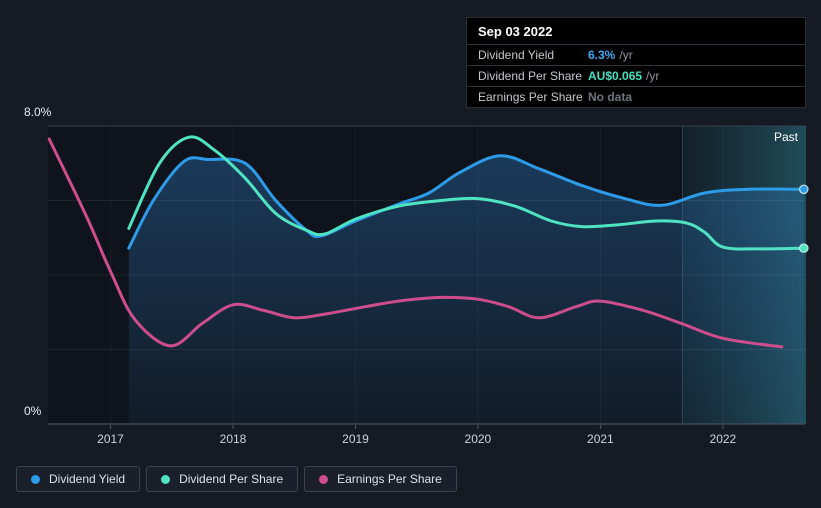 The image size is (821, 508). Describe the element at coordinates (355, 439) in the screenshot. I see `x-tick-2019: 2019` at that location.